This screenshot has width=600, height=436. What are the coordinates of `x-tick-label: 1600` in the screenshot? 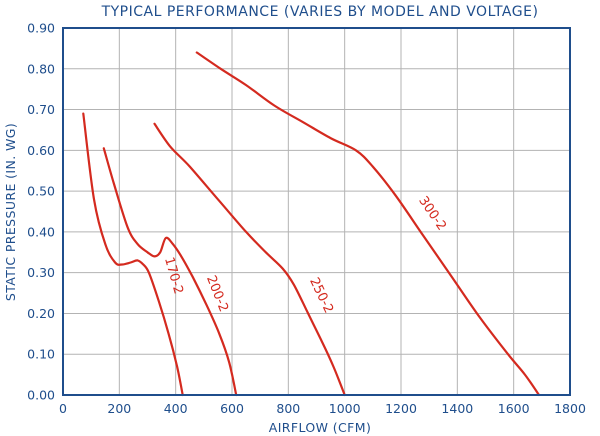 It's located at (514, 408).